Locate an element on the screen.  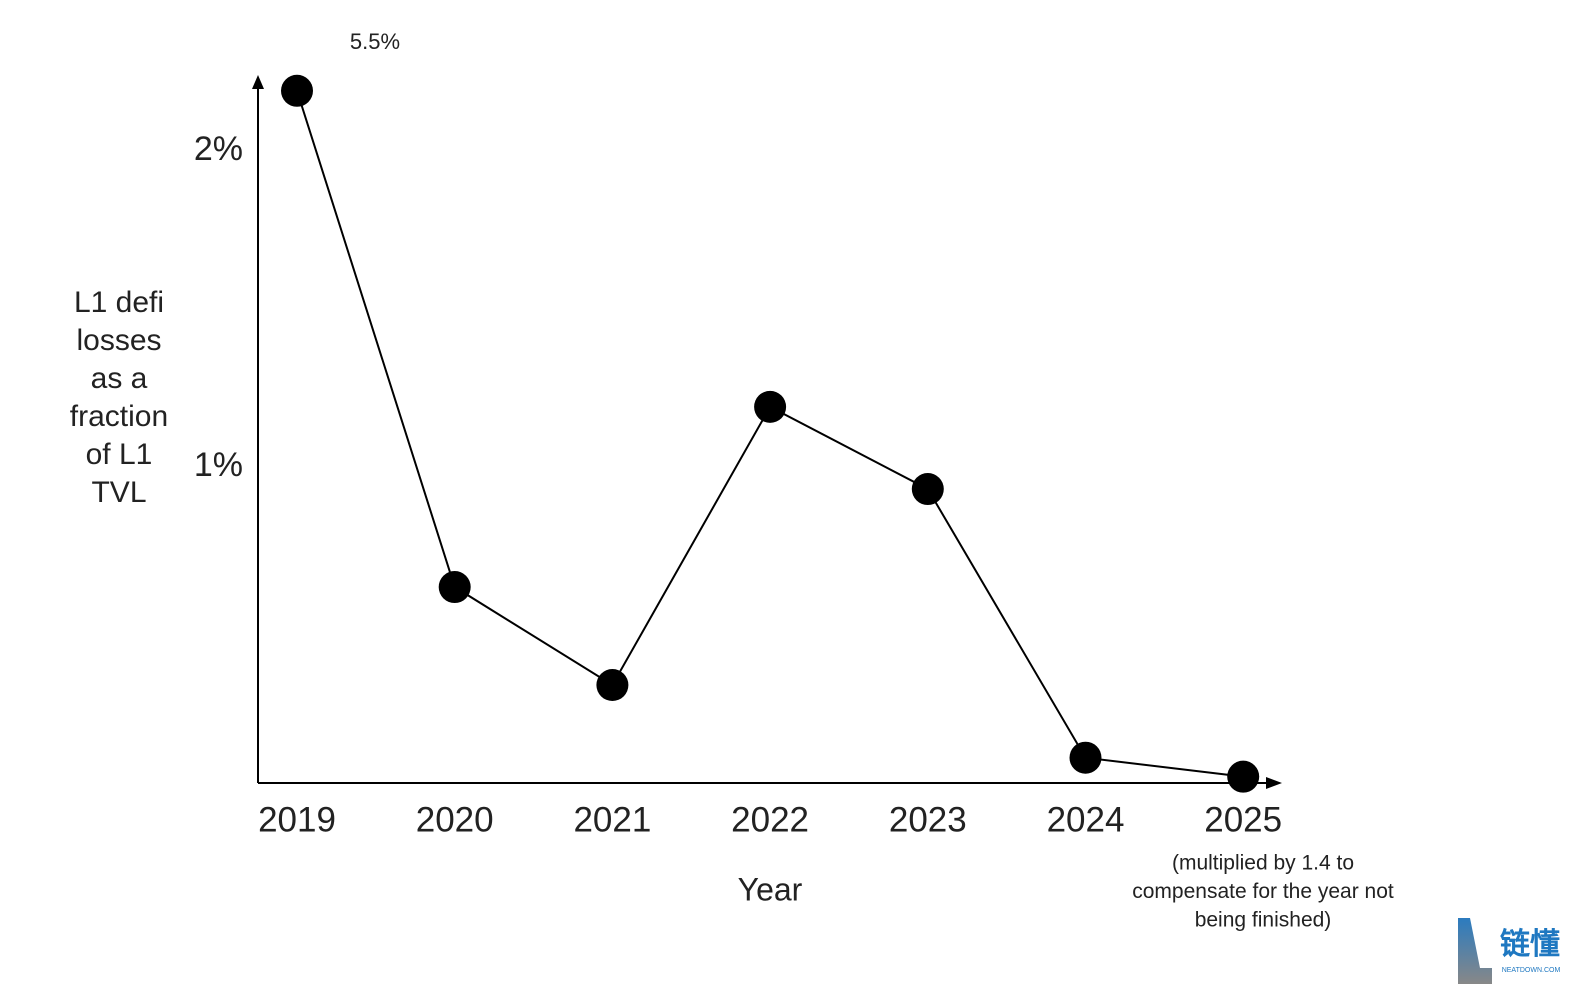
watermark-logo is located at coordinates (1475, 951).